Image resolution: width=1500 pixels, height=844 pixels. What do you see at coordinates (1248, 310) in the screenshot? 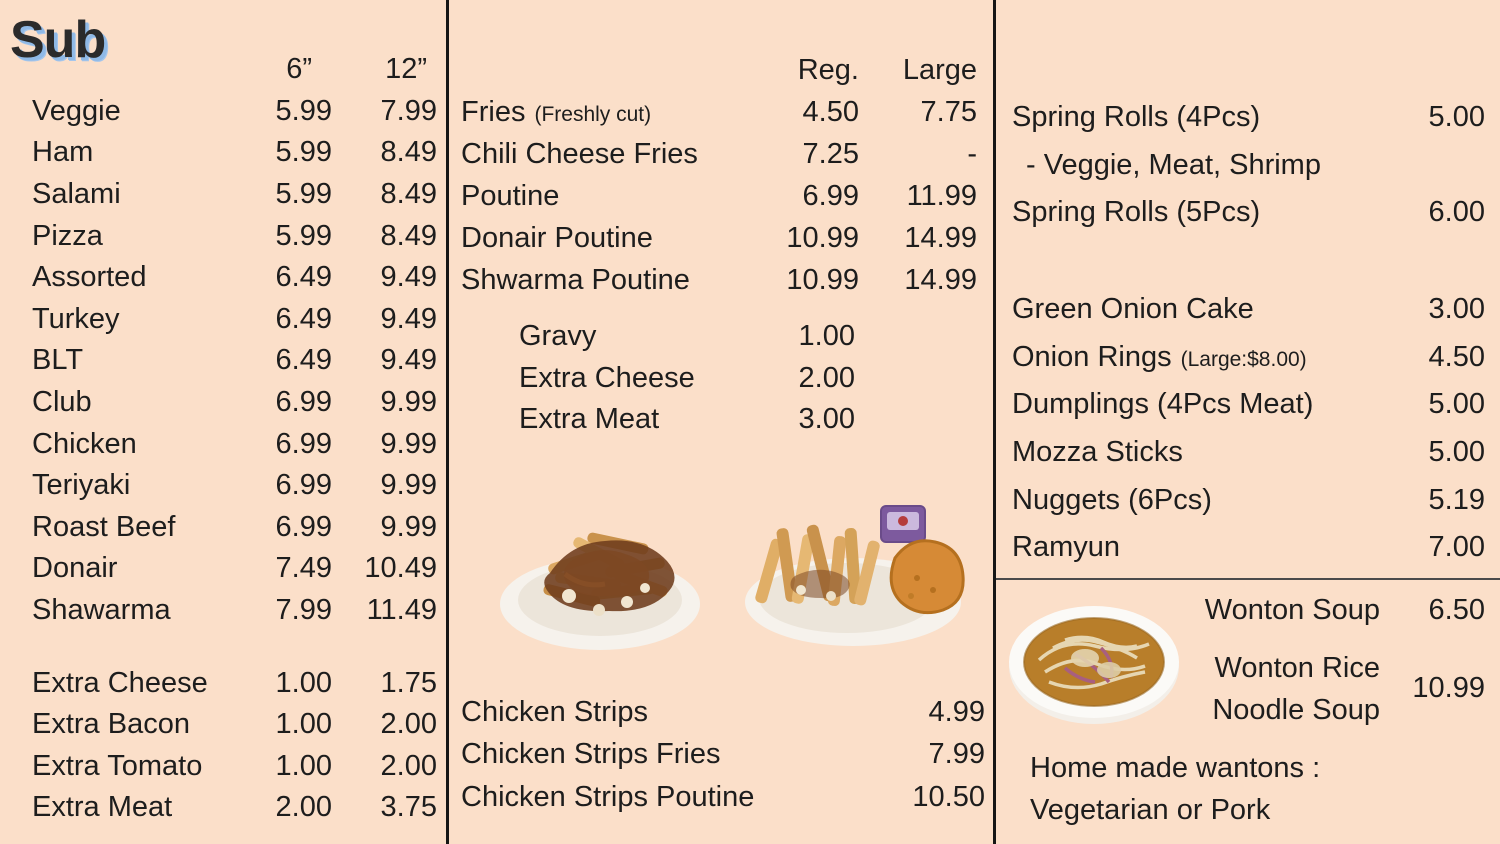
I see `menu-item-row: Green Onion Cake 3.00` at bounding box center [1248, 310].